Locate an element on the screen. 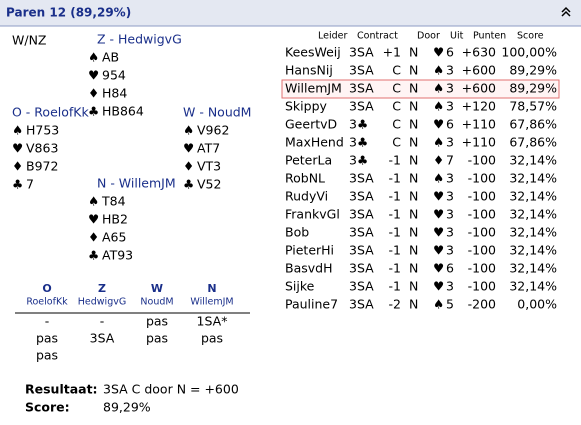 The width and height of the screenshot is (581, 425). hand-name: O - RoelofKk is located at coordinates (50, 112).